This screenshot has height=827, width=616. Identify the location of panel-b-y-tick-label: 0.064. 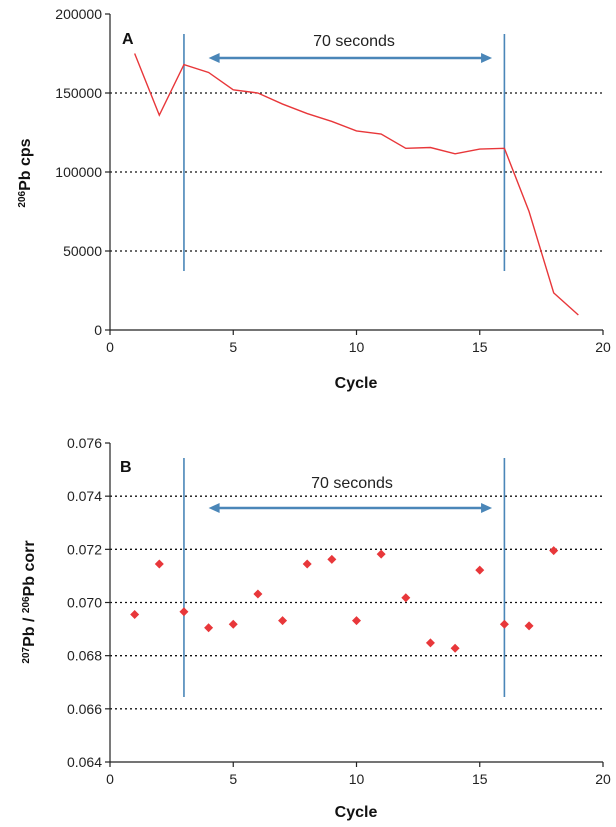
(84, 762).